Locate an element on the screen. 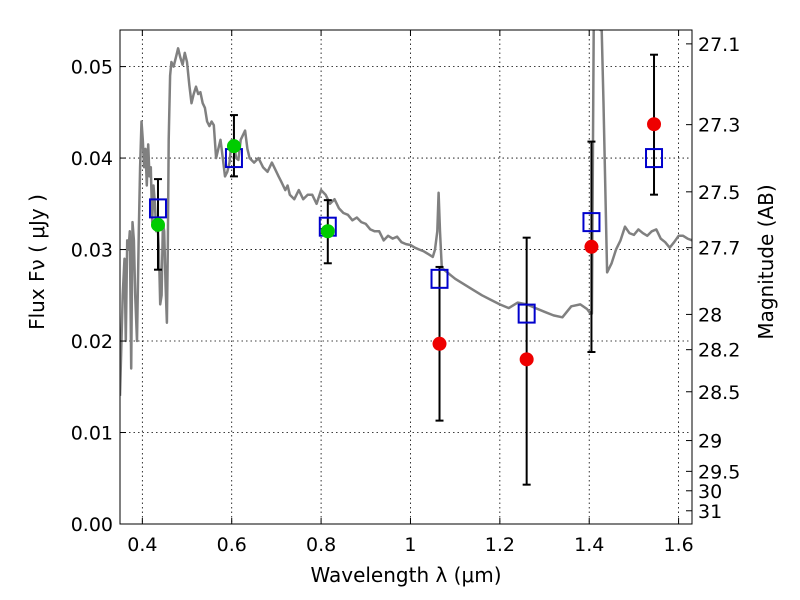  x-tick-label: 0.8 is located at coordinates (321, 545).